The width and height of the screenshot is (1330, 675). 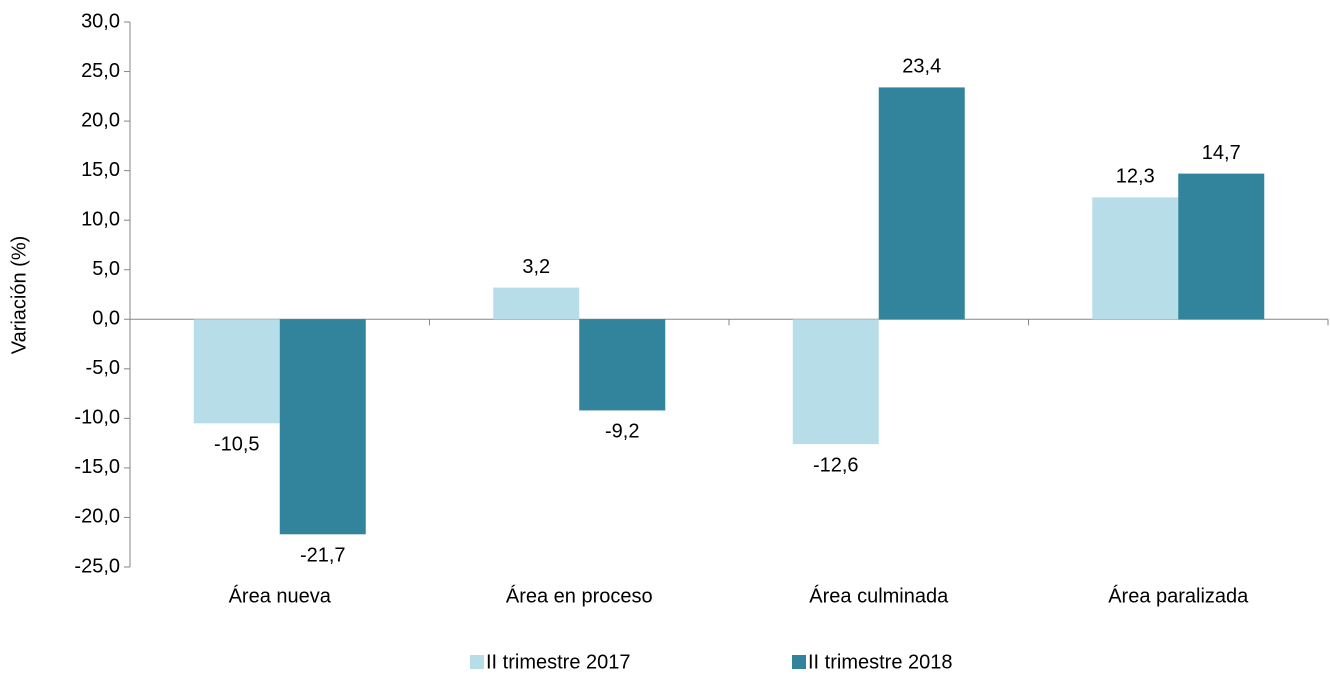 What do you see at coordinates (100, 219) in the screenshot?
I see `y-tick-label: 10,0` at bounding box center [100, 219].